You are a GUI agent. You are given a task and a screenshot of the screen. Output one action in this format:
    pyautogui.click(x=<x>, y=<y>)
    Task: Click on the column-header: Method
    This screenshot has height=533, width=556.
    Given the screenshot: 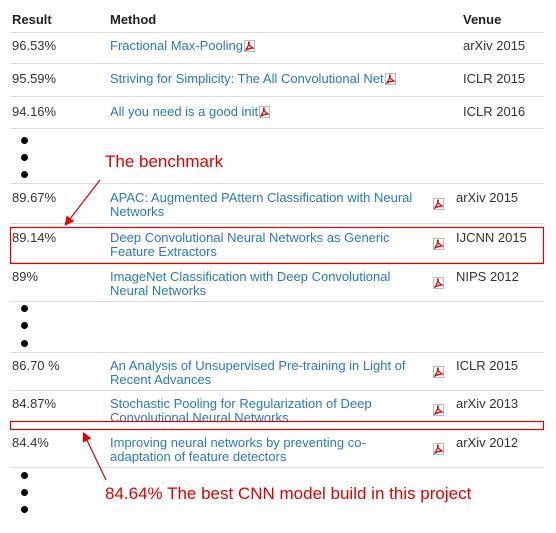 What is the action you would take?
    pyautogui.click(x=133, y=19)
    